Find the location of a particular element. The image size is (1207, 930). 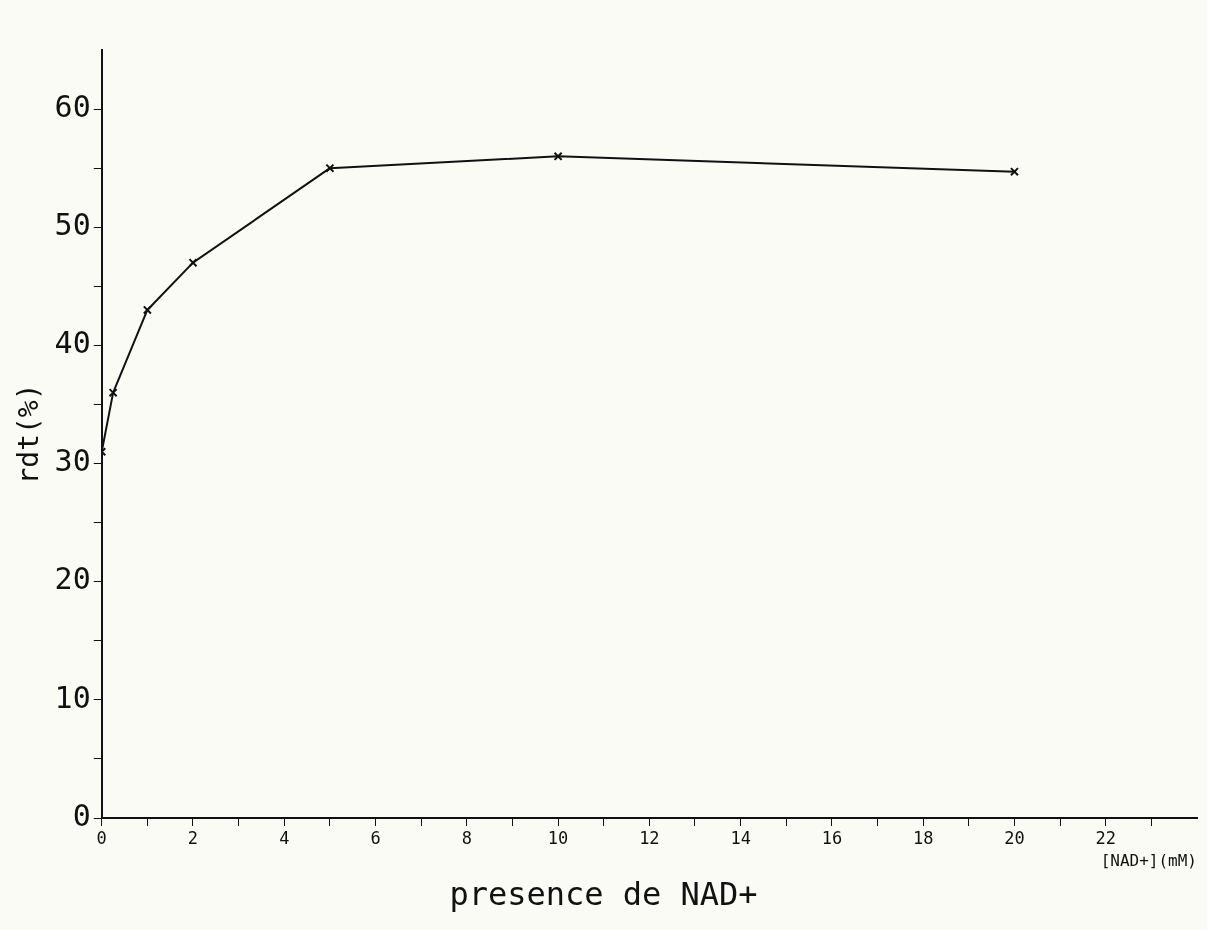

y-tick-label: 40 is located at coordinates (72, 343).